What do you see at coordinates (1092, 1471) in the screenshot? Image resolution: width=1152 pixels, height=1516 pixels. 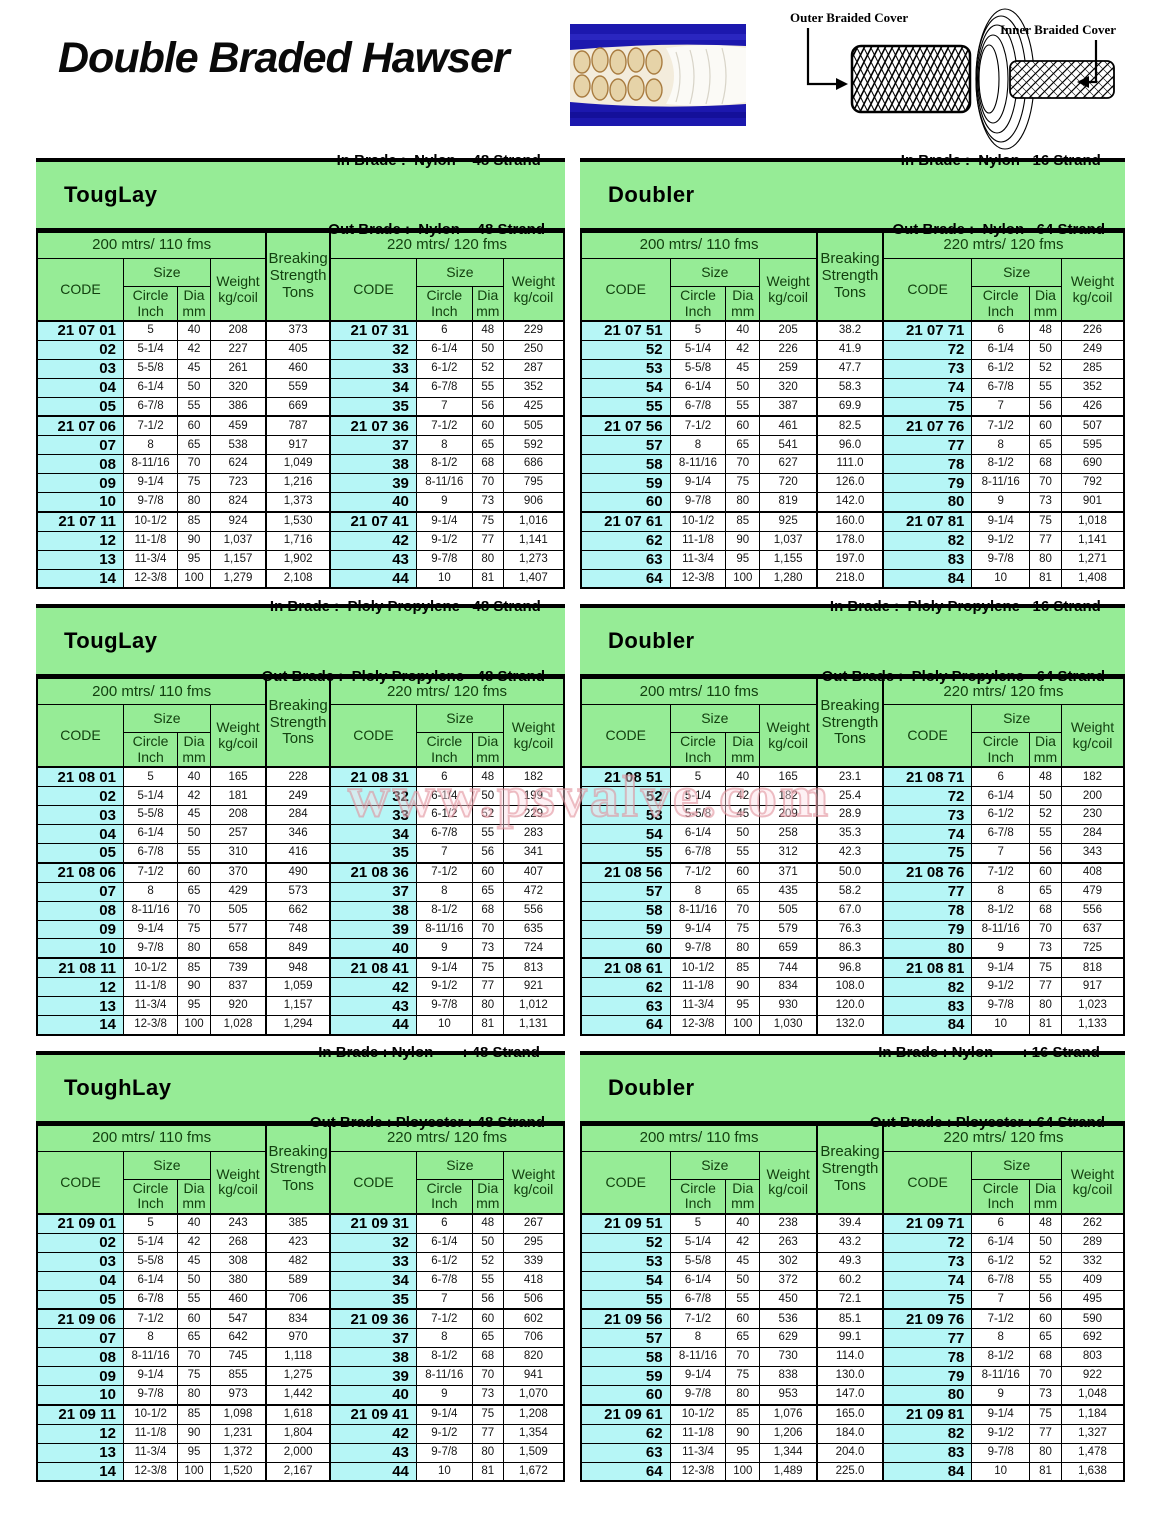 I see `spec-value-cell: 1,638` at bounding box center [1092, 1471].